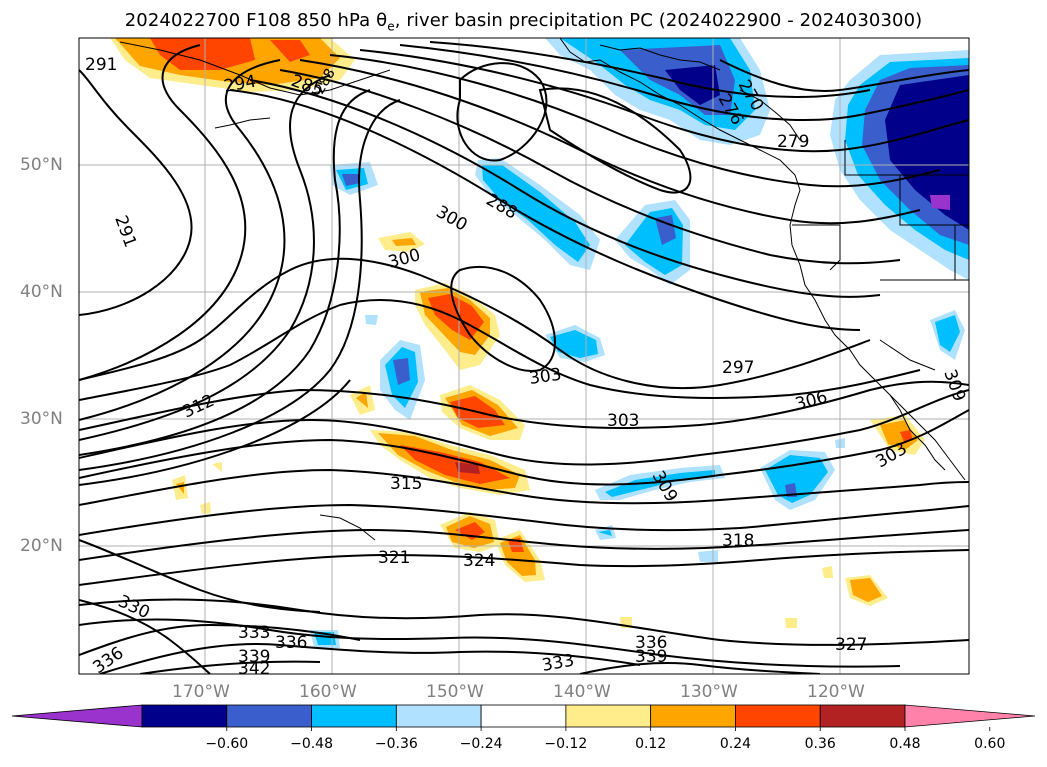 This screenshot has height=767, width=1047. I want to click on colorbar, so click(523, 717).